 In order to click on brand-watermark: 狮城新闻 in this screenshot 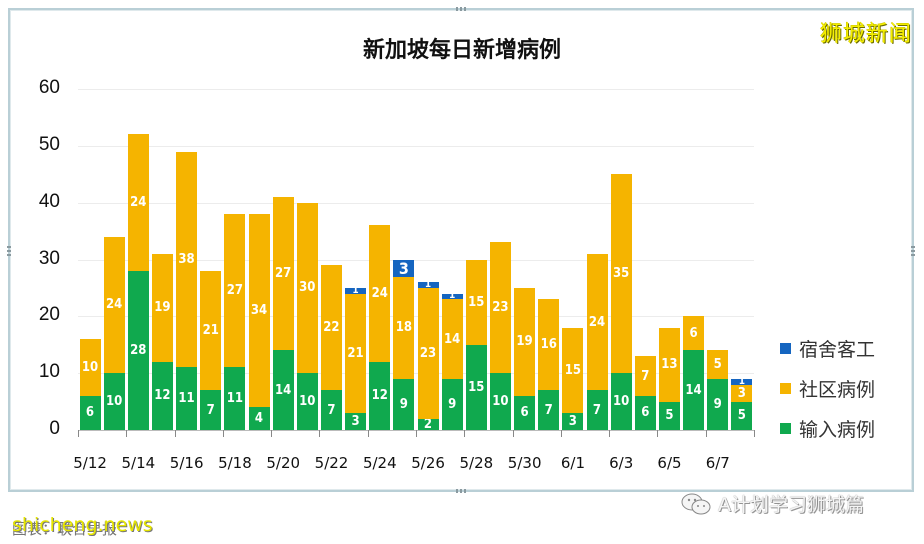, I will do `click(865, 34)`.